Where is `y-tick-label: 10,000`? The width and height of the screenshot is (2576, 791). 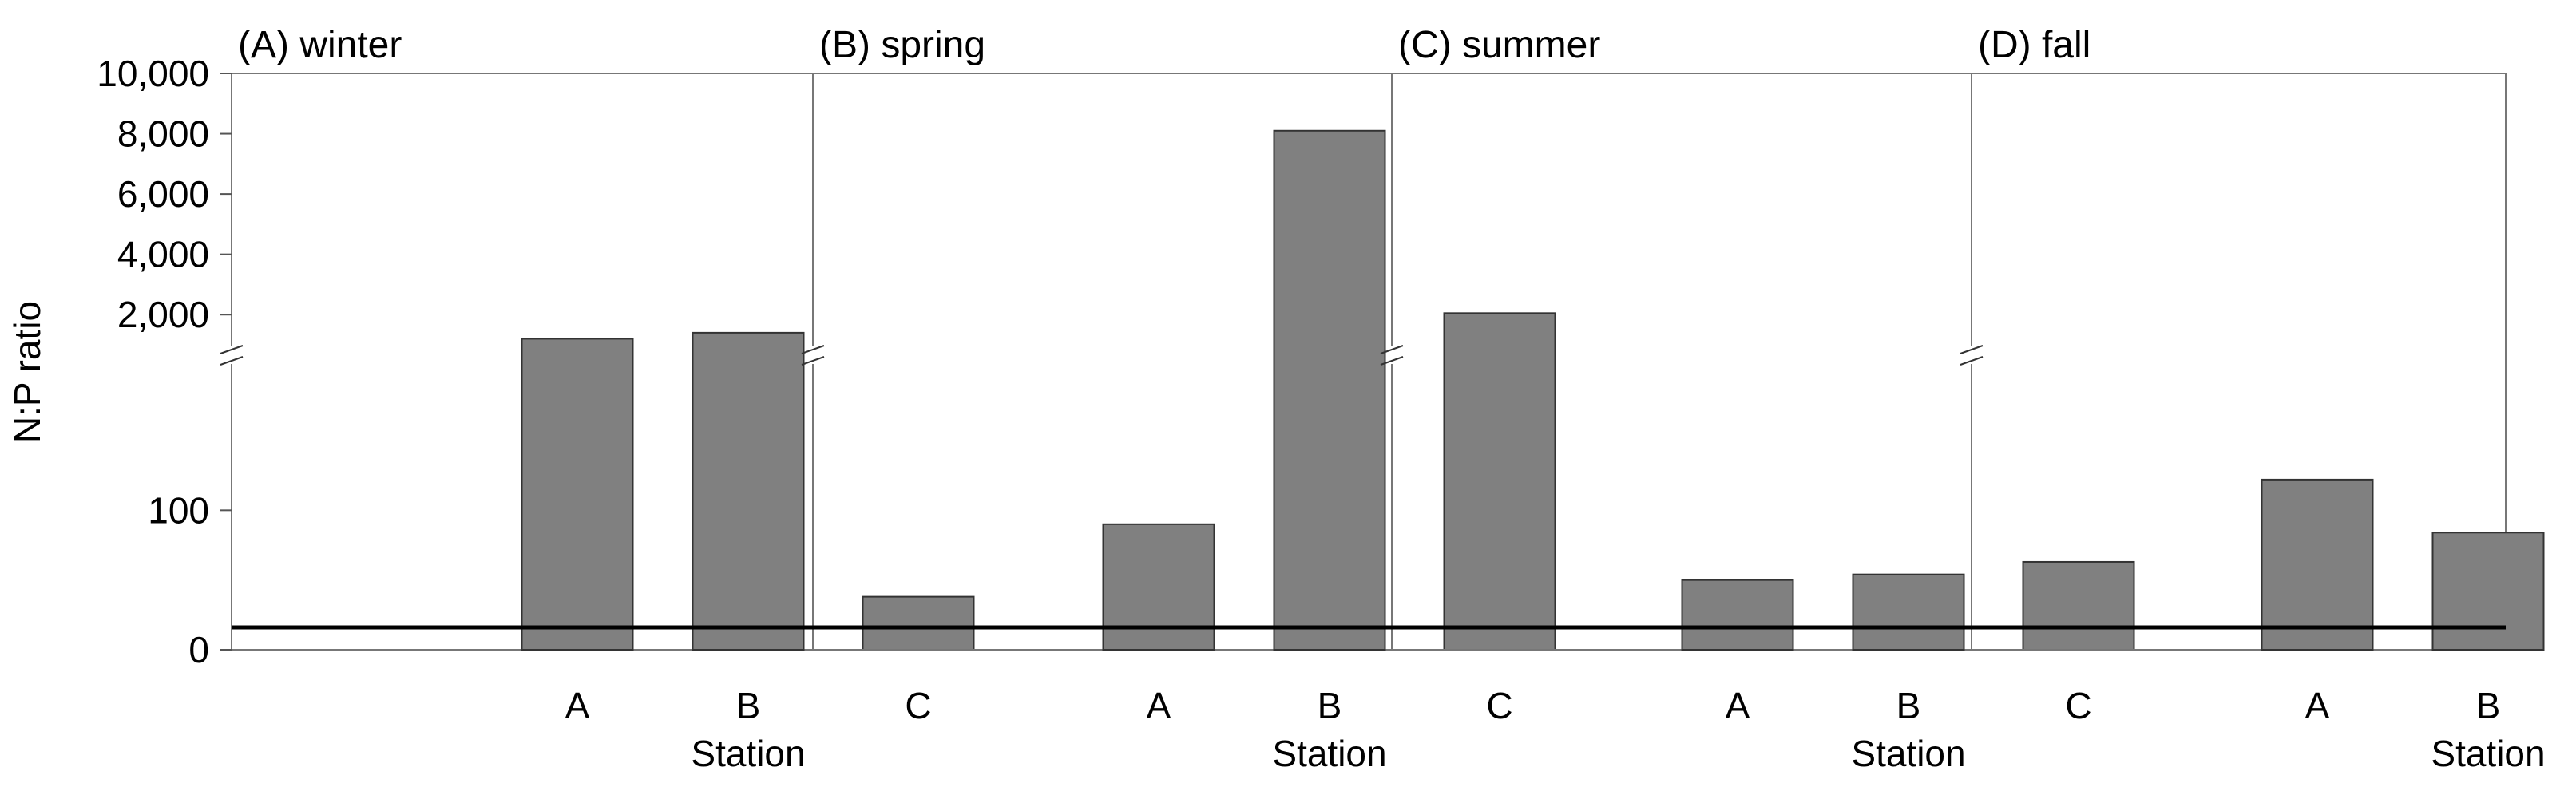 y-tick-label: 10,000 is located at coordinates (153, 73).